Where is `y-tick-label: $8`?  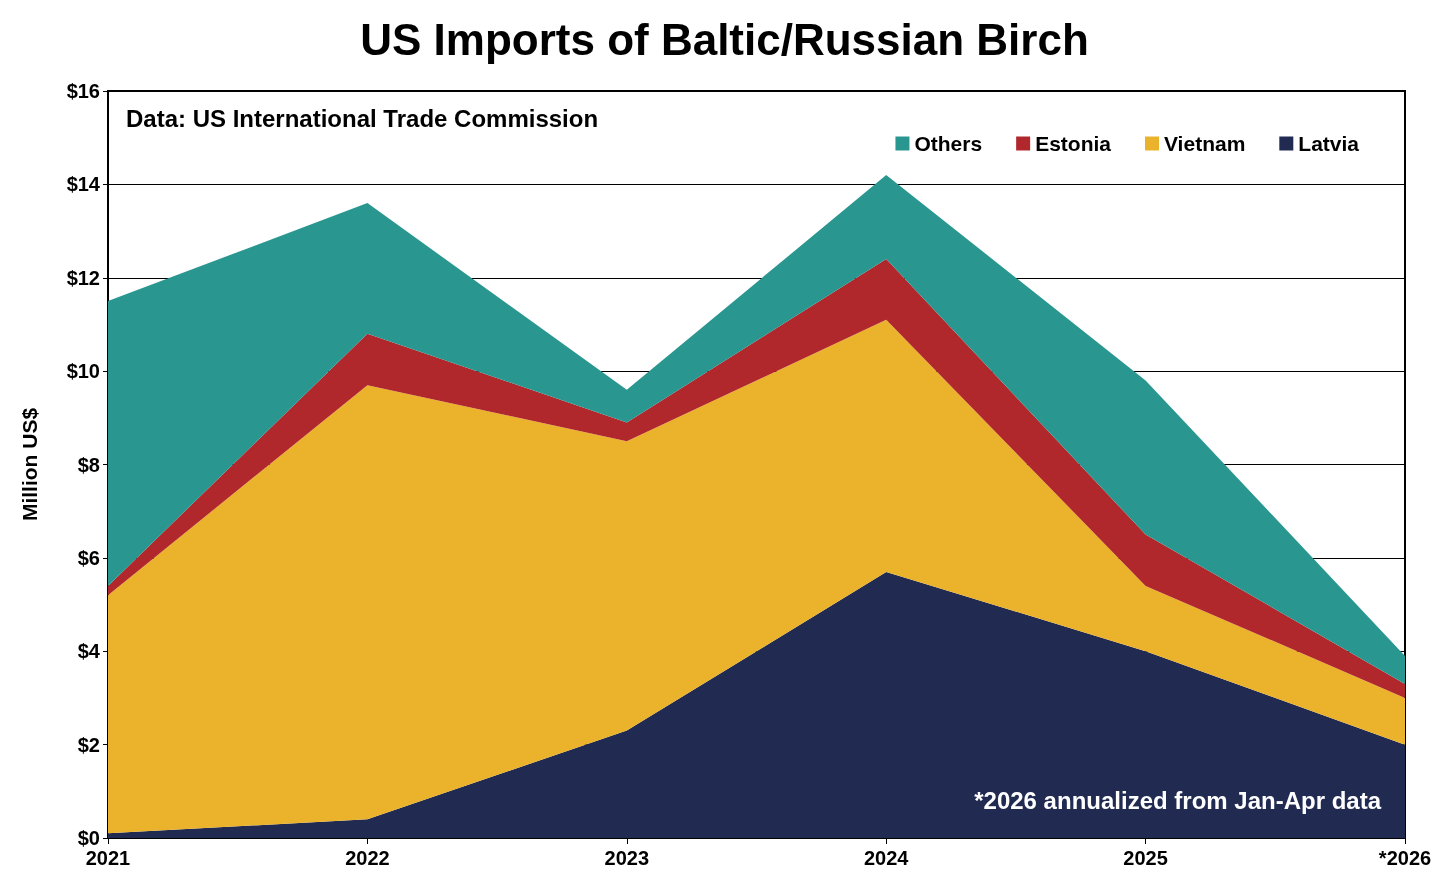
y-tick-label: $8 is located at coordinates (88, 464).